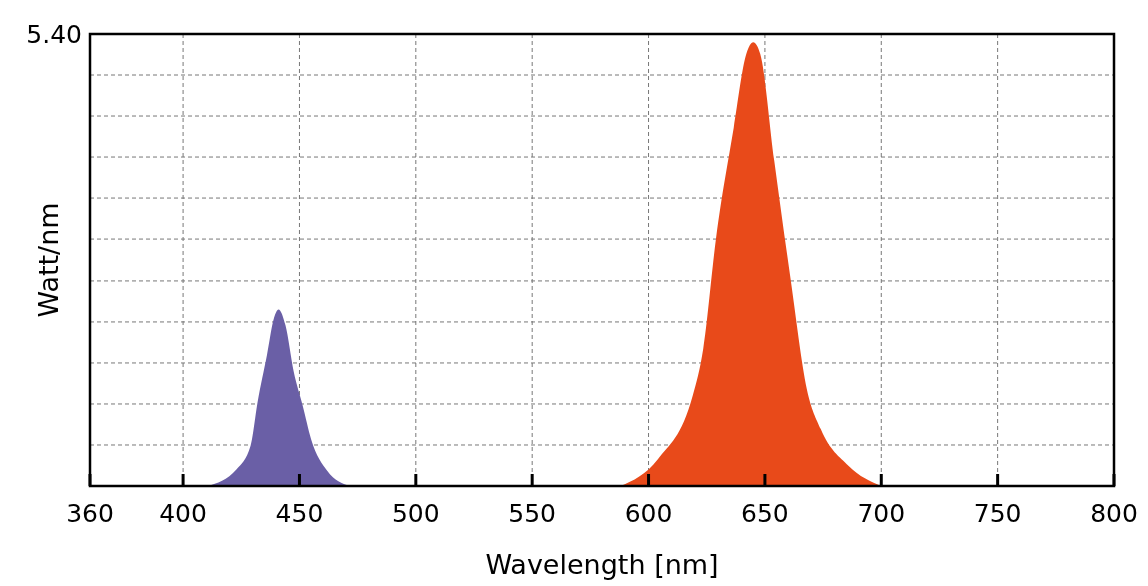 Image resolution: width=1148 pixels, height=586 pixels. I want to click on x-tick-label: 600, so click(648, 513).